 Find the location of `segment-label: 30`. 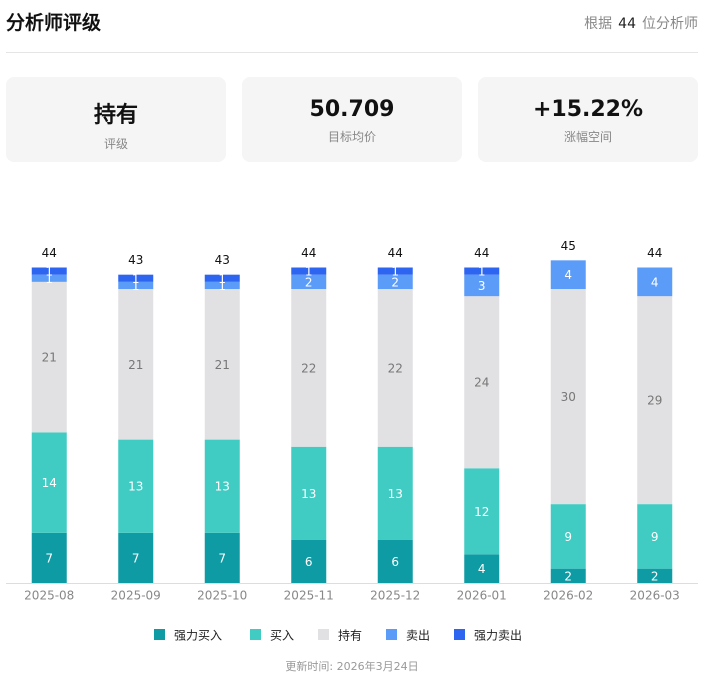

segment-label: 30 is located at coordinates (568, 397).